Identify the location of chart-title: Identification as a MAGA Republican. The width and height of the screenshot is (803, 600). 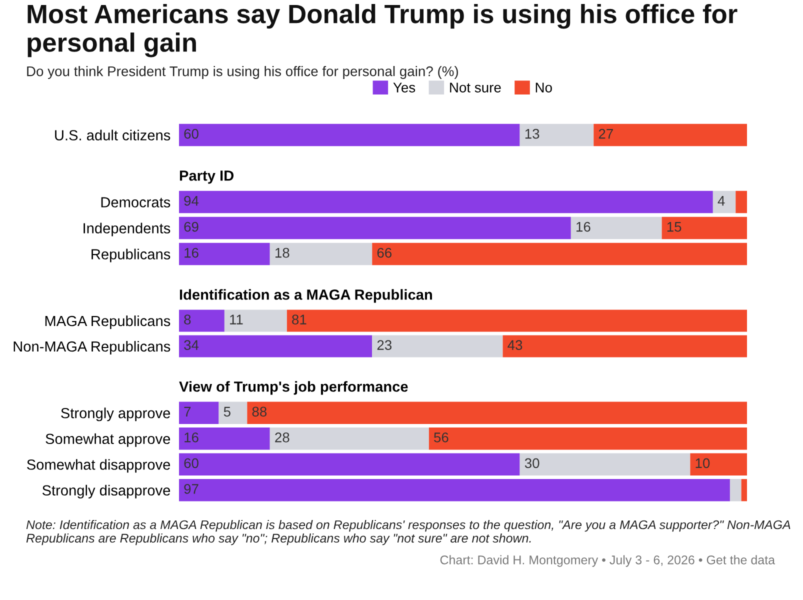
(306, 296).